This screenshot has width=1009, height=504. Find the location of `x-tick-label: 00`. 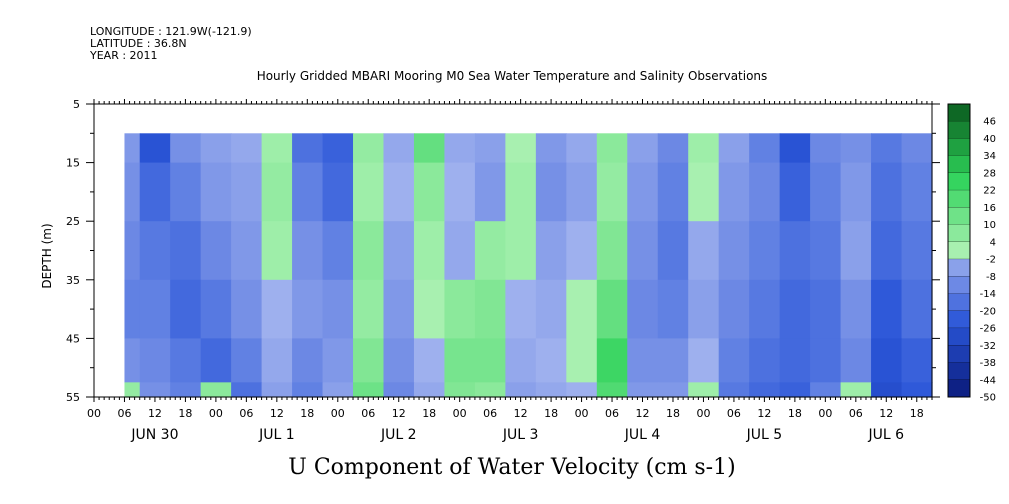

x-tick-label: 00 is located at coordinates (338, 413).